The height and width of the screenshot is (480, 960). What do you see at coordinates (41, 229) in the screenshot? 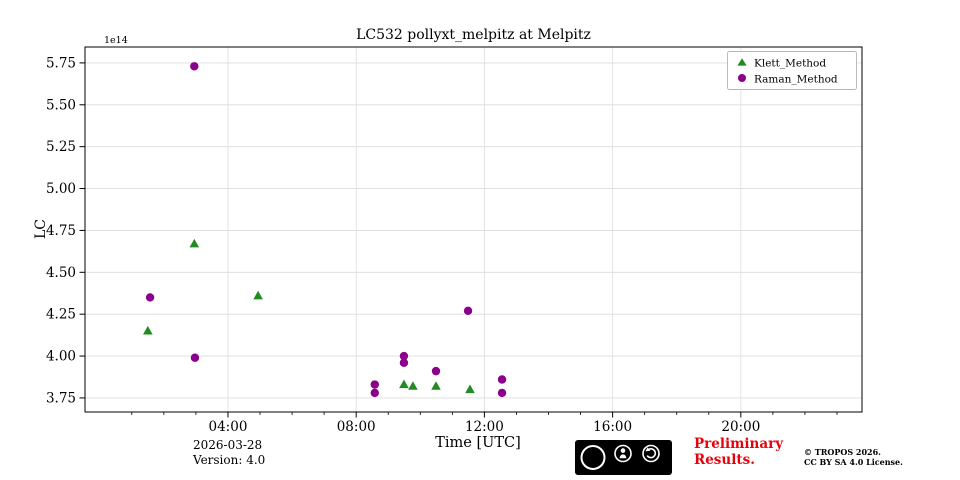
I see `y-axis-label: LC` at bounding box center [41, 229].